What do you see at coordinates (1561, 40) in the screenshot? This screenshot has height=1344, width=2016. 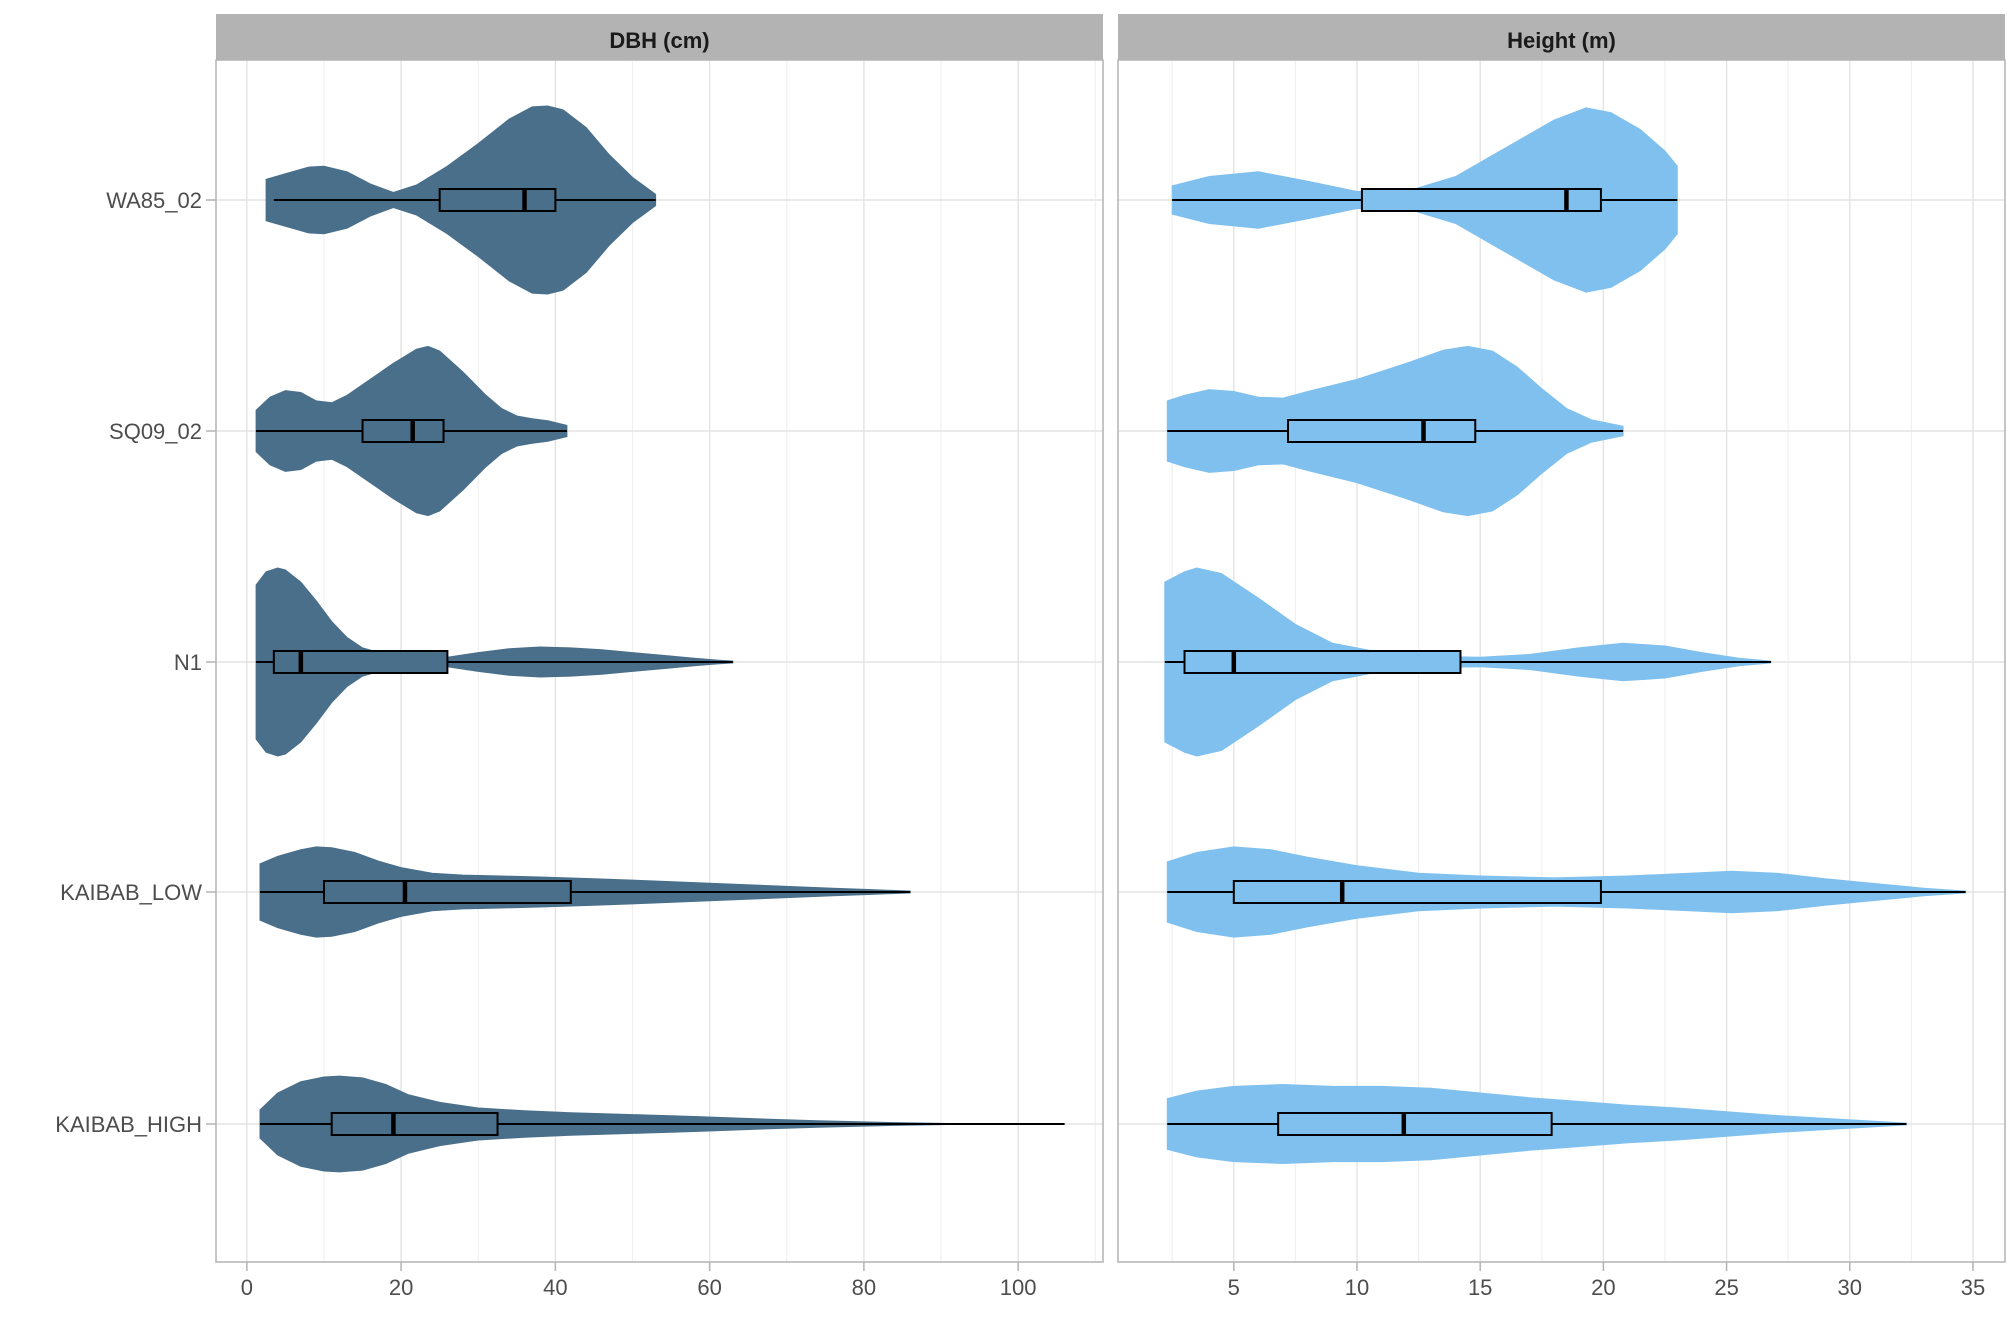 I see `panel-title: Height (m)` at bounding box center [1561, 40].